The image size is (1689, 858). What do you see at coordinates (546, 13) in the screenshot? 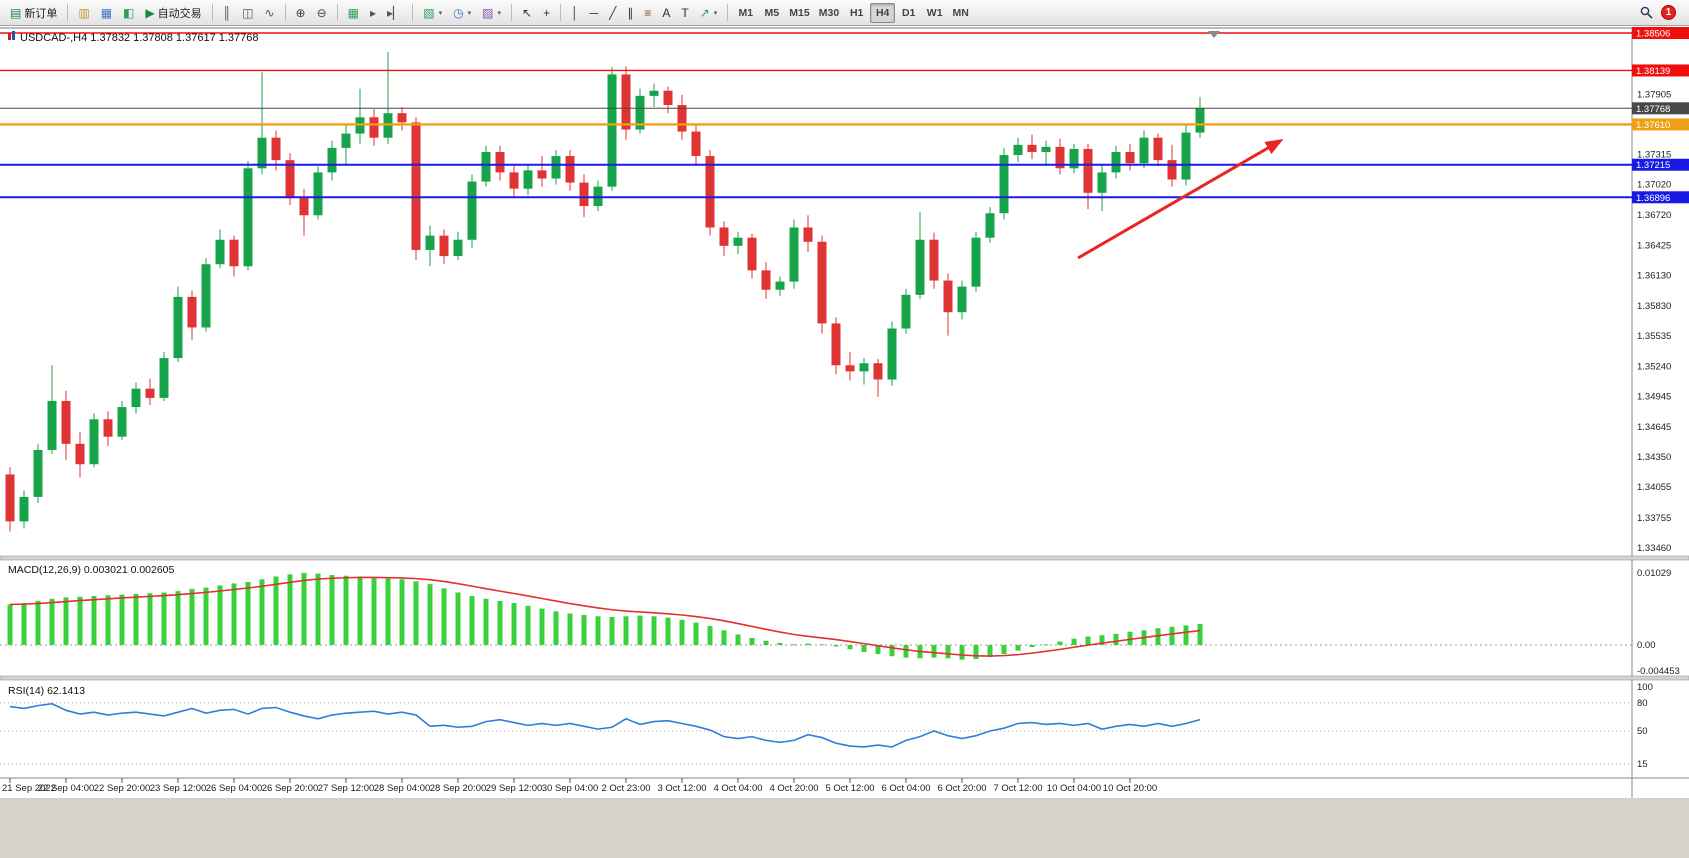
I see `crosshair-button: +` at bounding box center [546, 13].